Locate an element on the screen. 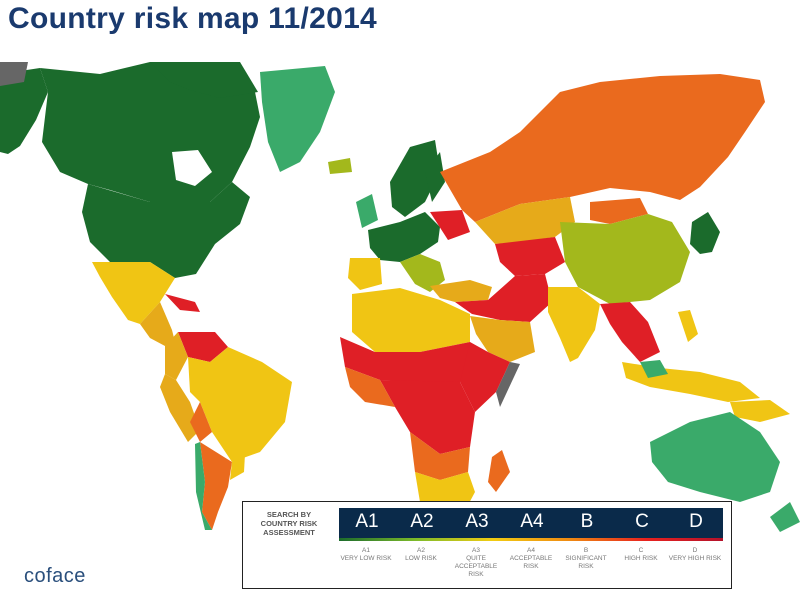  uk-ireland-shape is located at coordinates (367, 211).